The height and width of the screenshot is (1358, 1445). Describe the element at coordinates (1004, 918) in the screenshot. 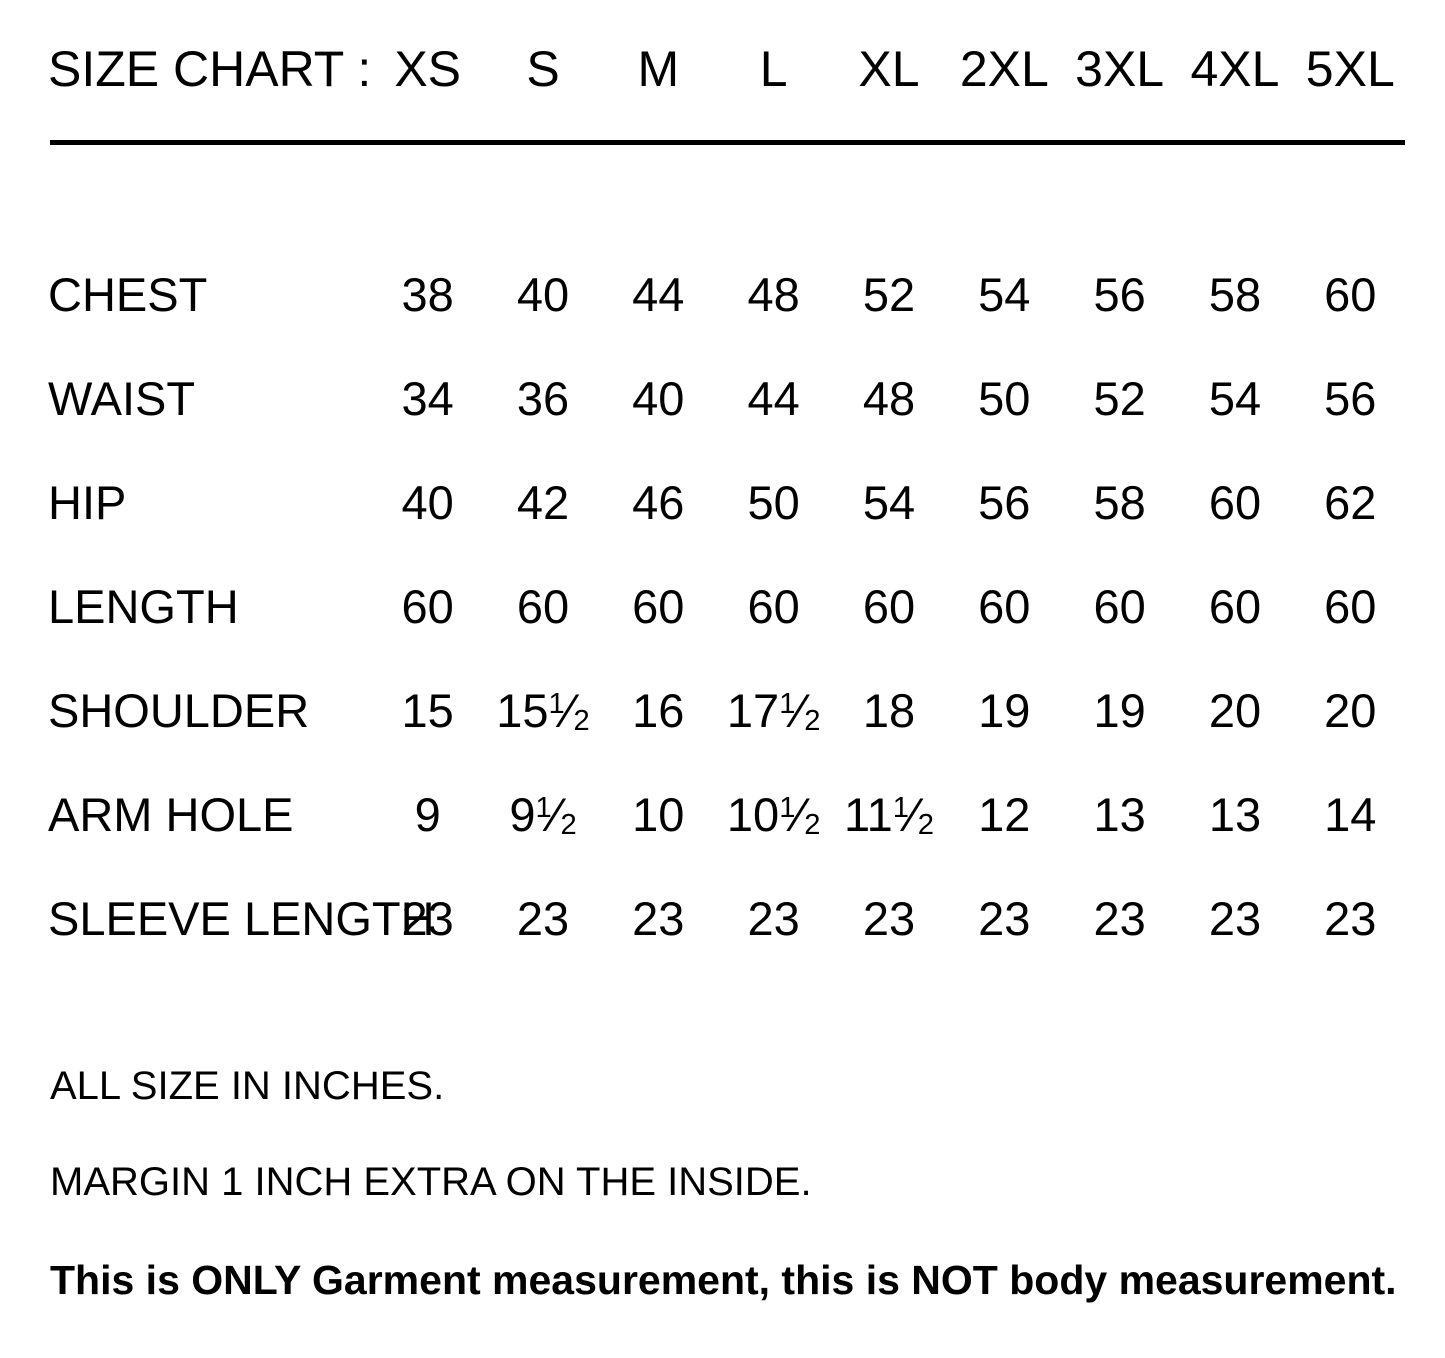

I see `cell-sleeve-length-2xl: 23` at that location.